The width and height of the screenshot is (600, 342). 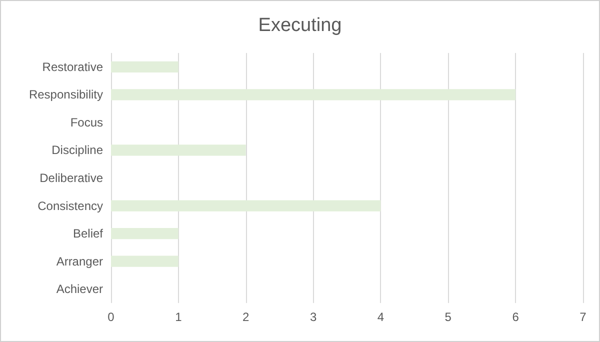 What do you see at coordinates (111, 317) in the screenshot?
I see `x-tick-label: 0` at bounding box center [111, 317].